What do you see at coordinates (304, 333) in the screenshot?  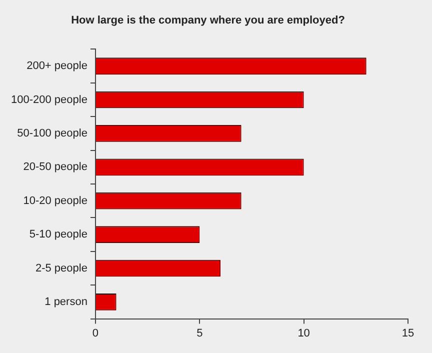 I see `x-tick-label: 10` at bounding box center [304, 333].